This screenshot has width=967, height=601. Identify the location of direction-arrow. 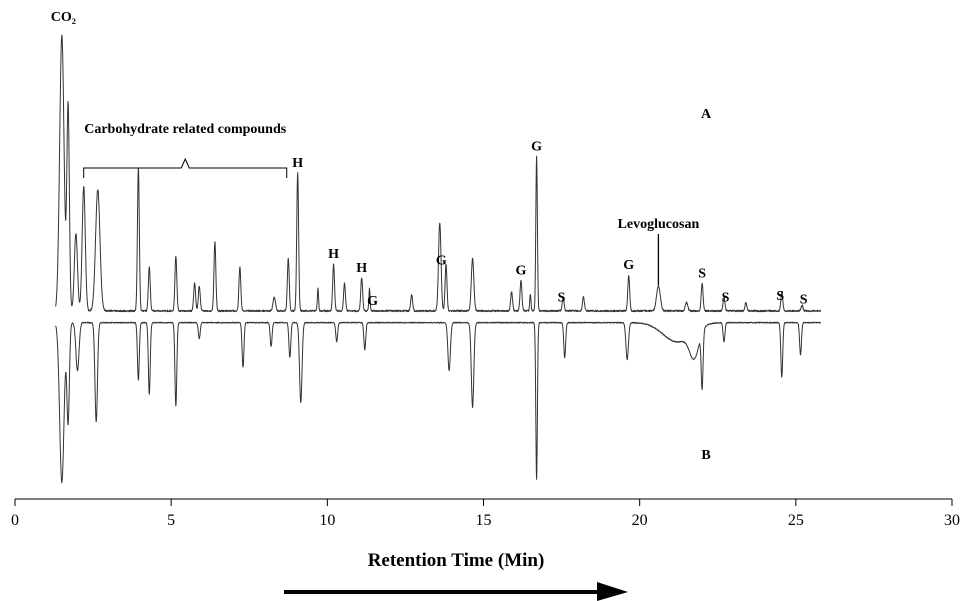
(456, 591).